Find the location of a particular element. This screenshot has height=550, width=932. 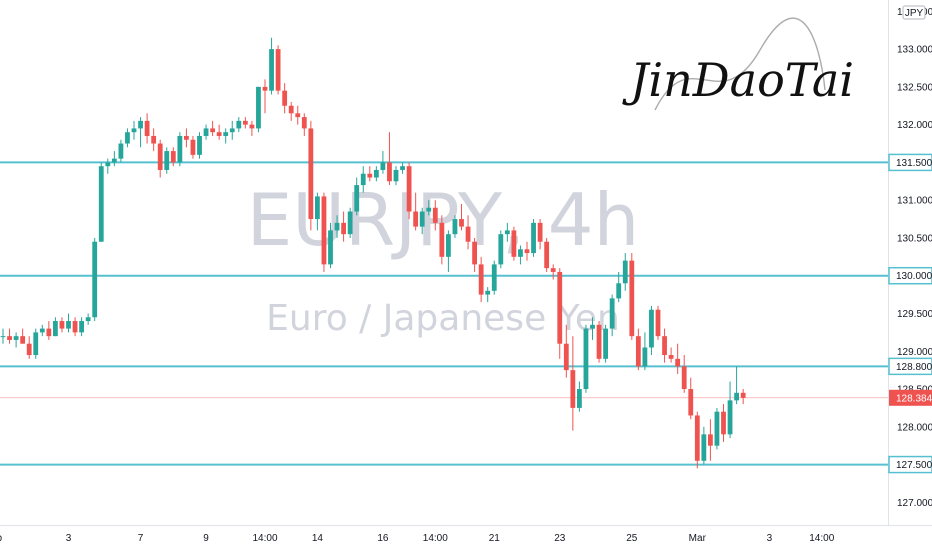

currency-badge-label: JPY is located at coordinates (914, 13).